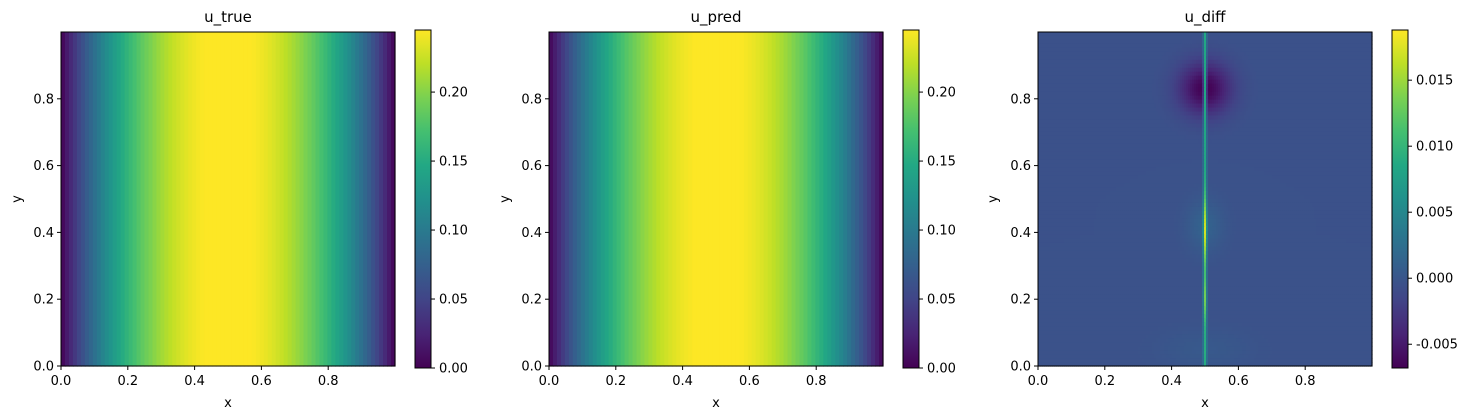 This screenshot has height=419, width=1480. What do you see at coordinates (127, 381) in the screenshot?
I see `x-tick-label: 0.2` at bounding box center [127, 381].